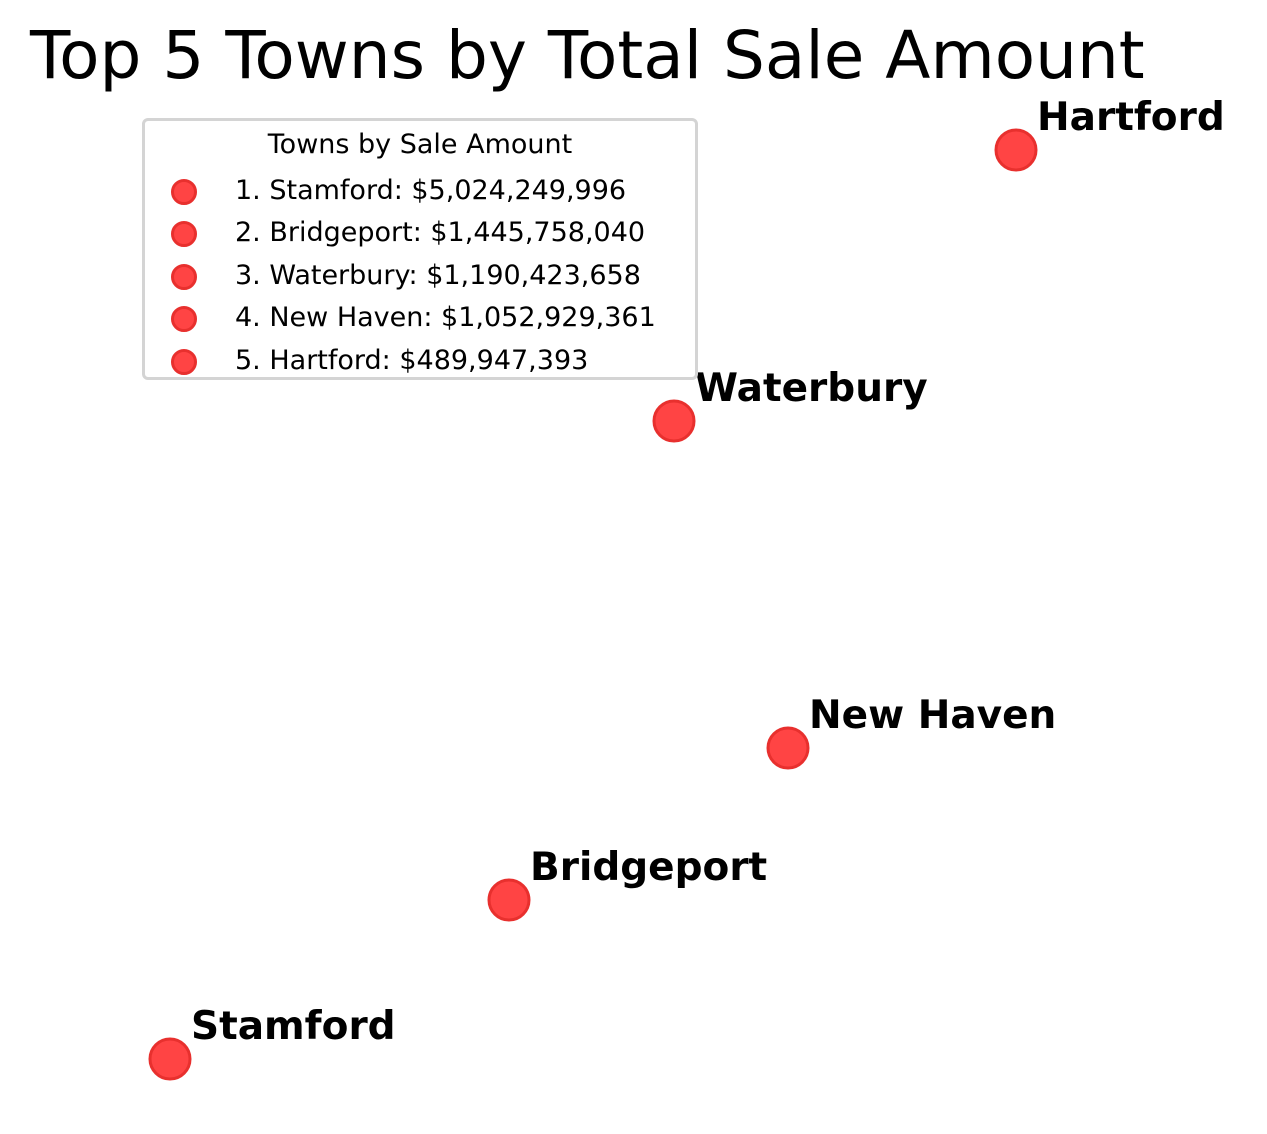  Describe the element at coordinates (509, 900) in the screenshot. I see `point-bridgeport` at that location.